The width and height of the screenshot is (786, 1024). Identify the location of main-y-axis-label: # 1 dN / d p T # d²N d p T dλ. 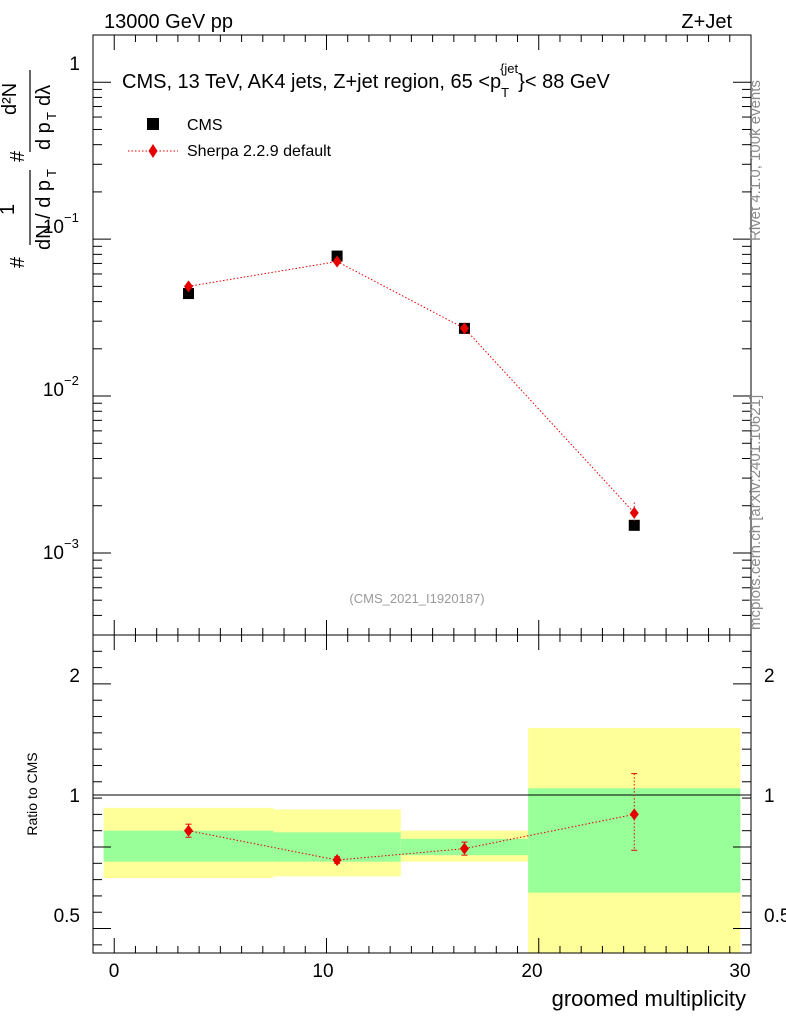
(29, 169).